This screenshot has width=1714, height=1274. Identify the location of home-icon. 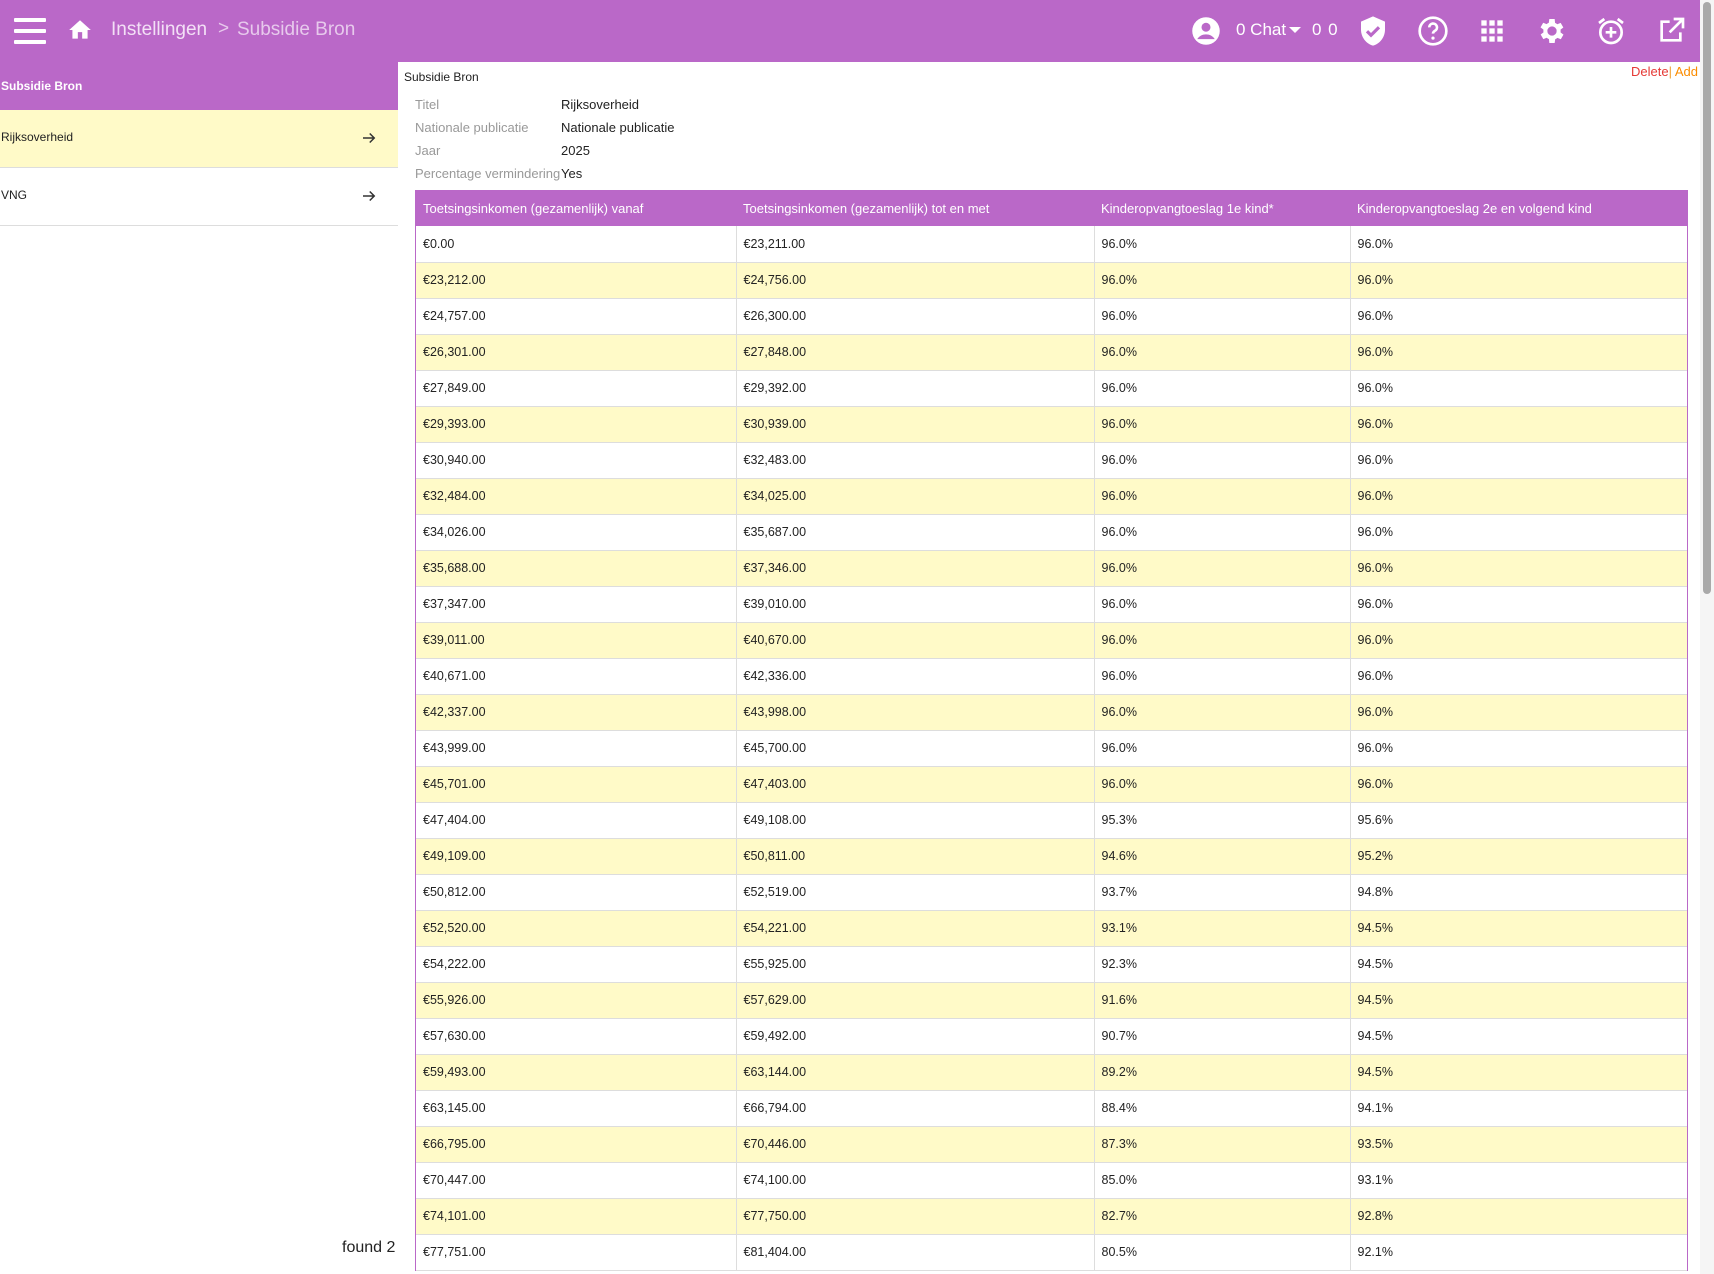
(80, 30).